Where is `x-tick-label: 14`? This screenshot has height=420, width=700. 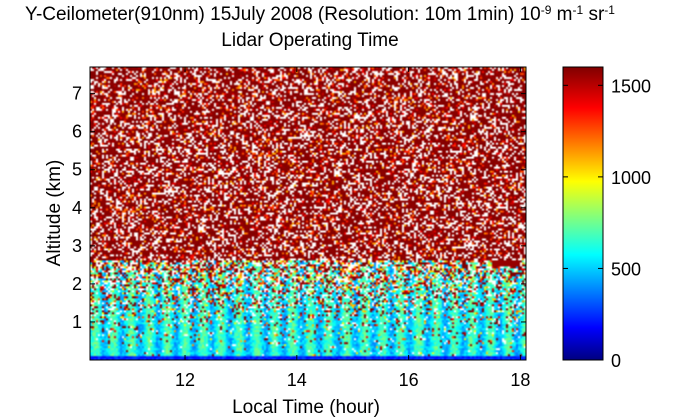
x-tick-label: 14 is located at coordinates (297, 380).